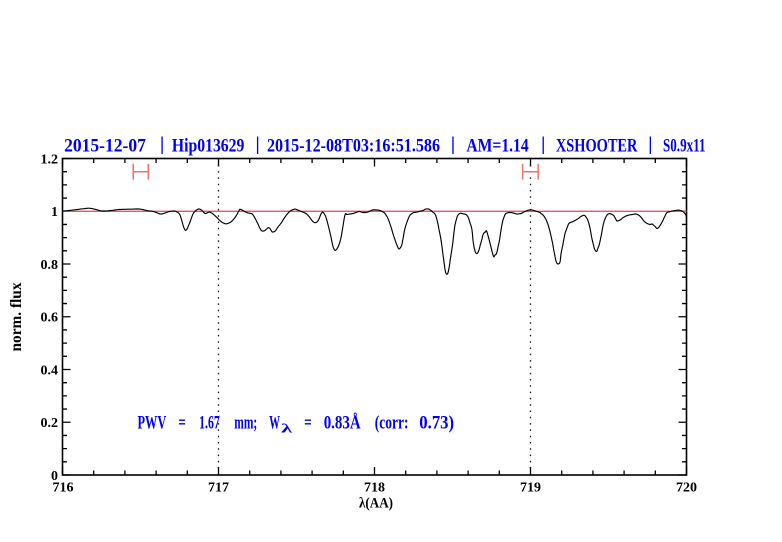 The width and height of the screenshot is (782, 542). Describe the element at coordinates (376, 504) in the screenshot. I see `svg-text: λ(AA)` at that location.